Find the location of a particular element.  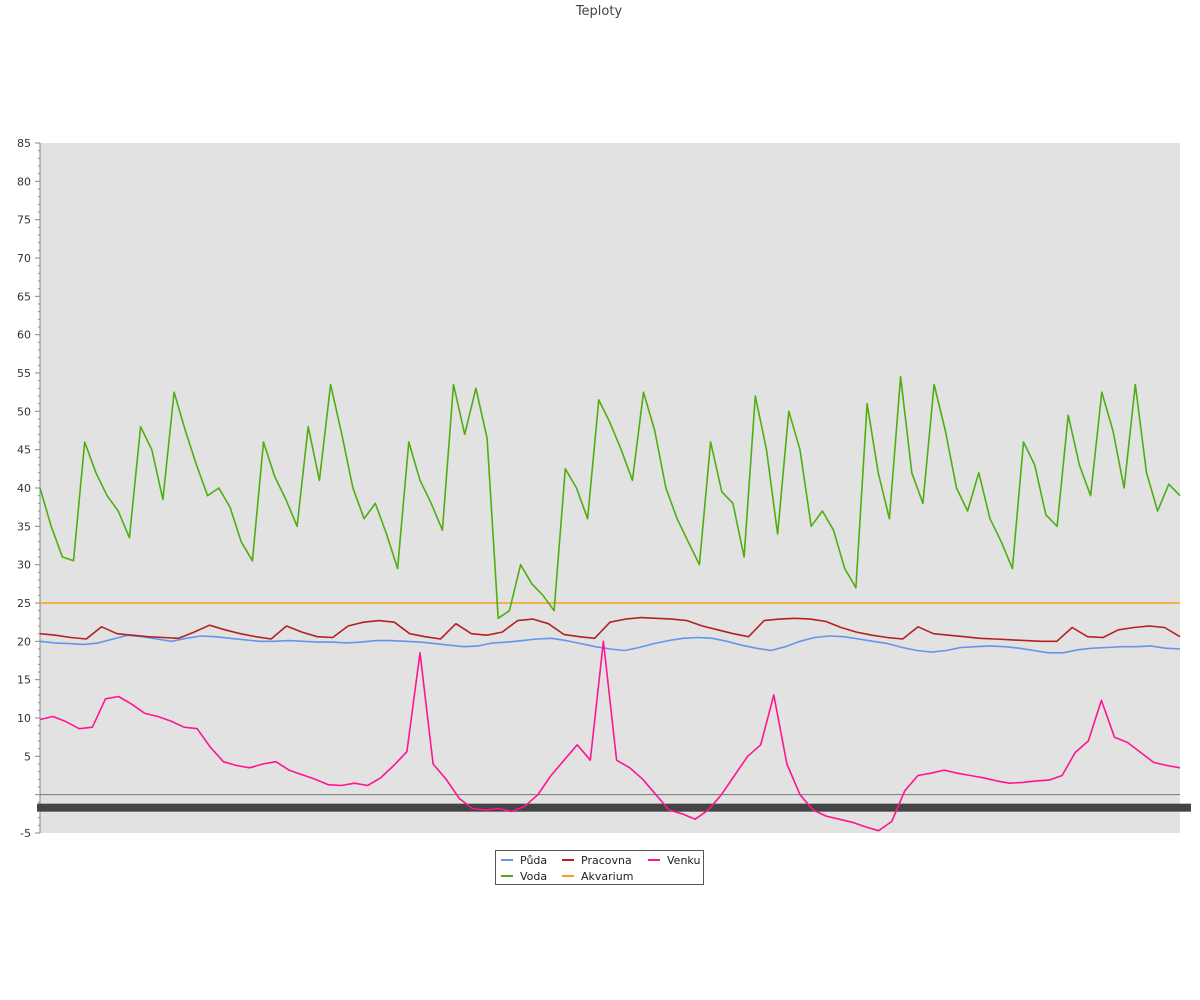

y-axis: -5 5 10 15 20 25 30 35 40 45 50 55 60 65 70 75 80 85 is located at coordinates (29, 488).